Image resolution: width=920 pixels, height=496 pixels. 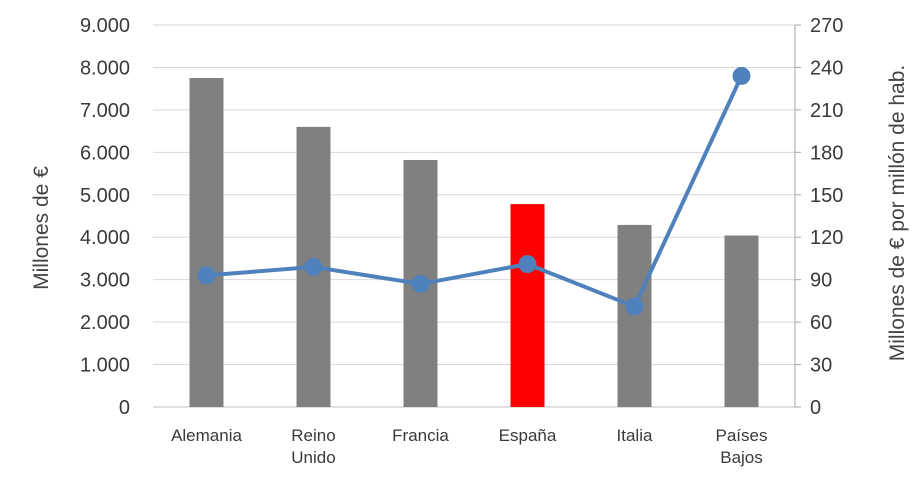 I want to click on left-tick-label: 3.000, so click(x=105, y=281).